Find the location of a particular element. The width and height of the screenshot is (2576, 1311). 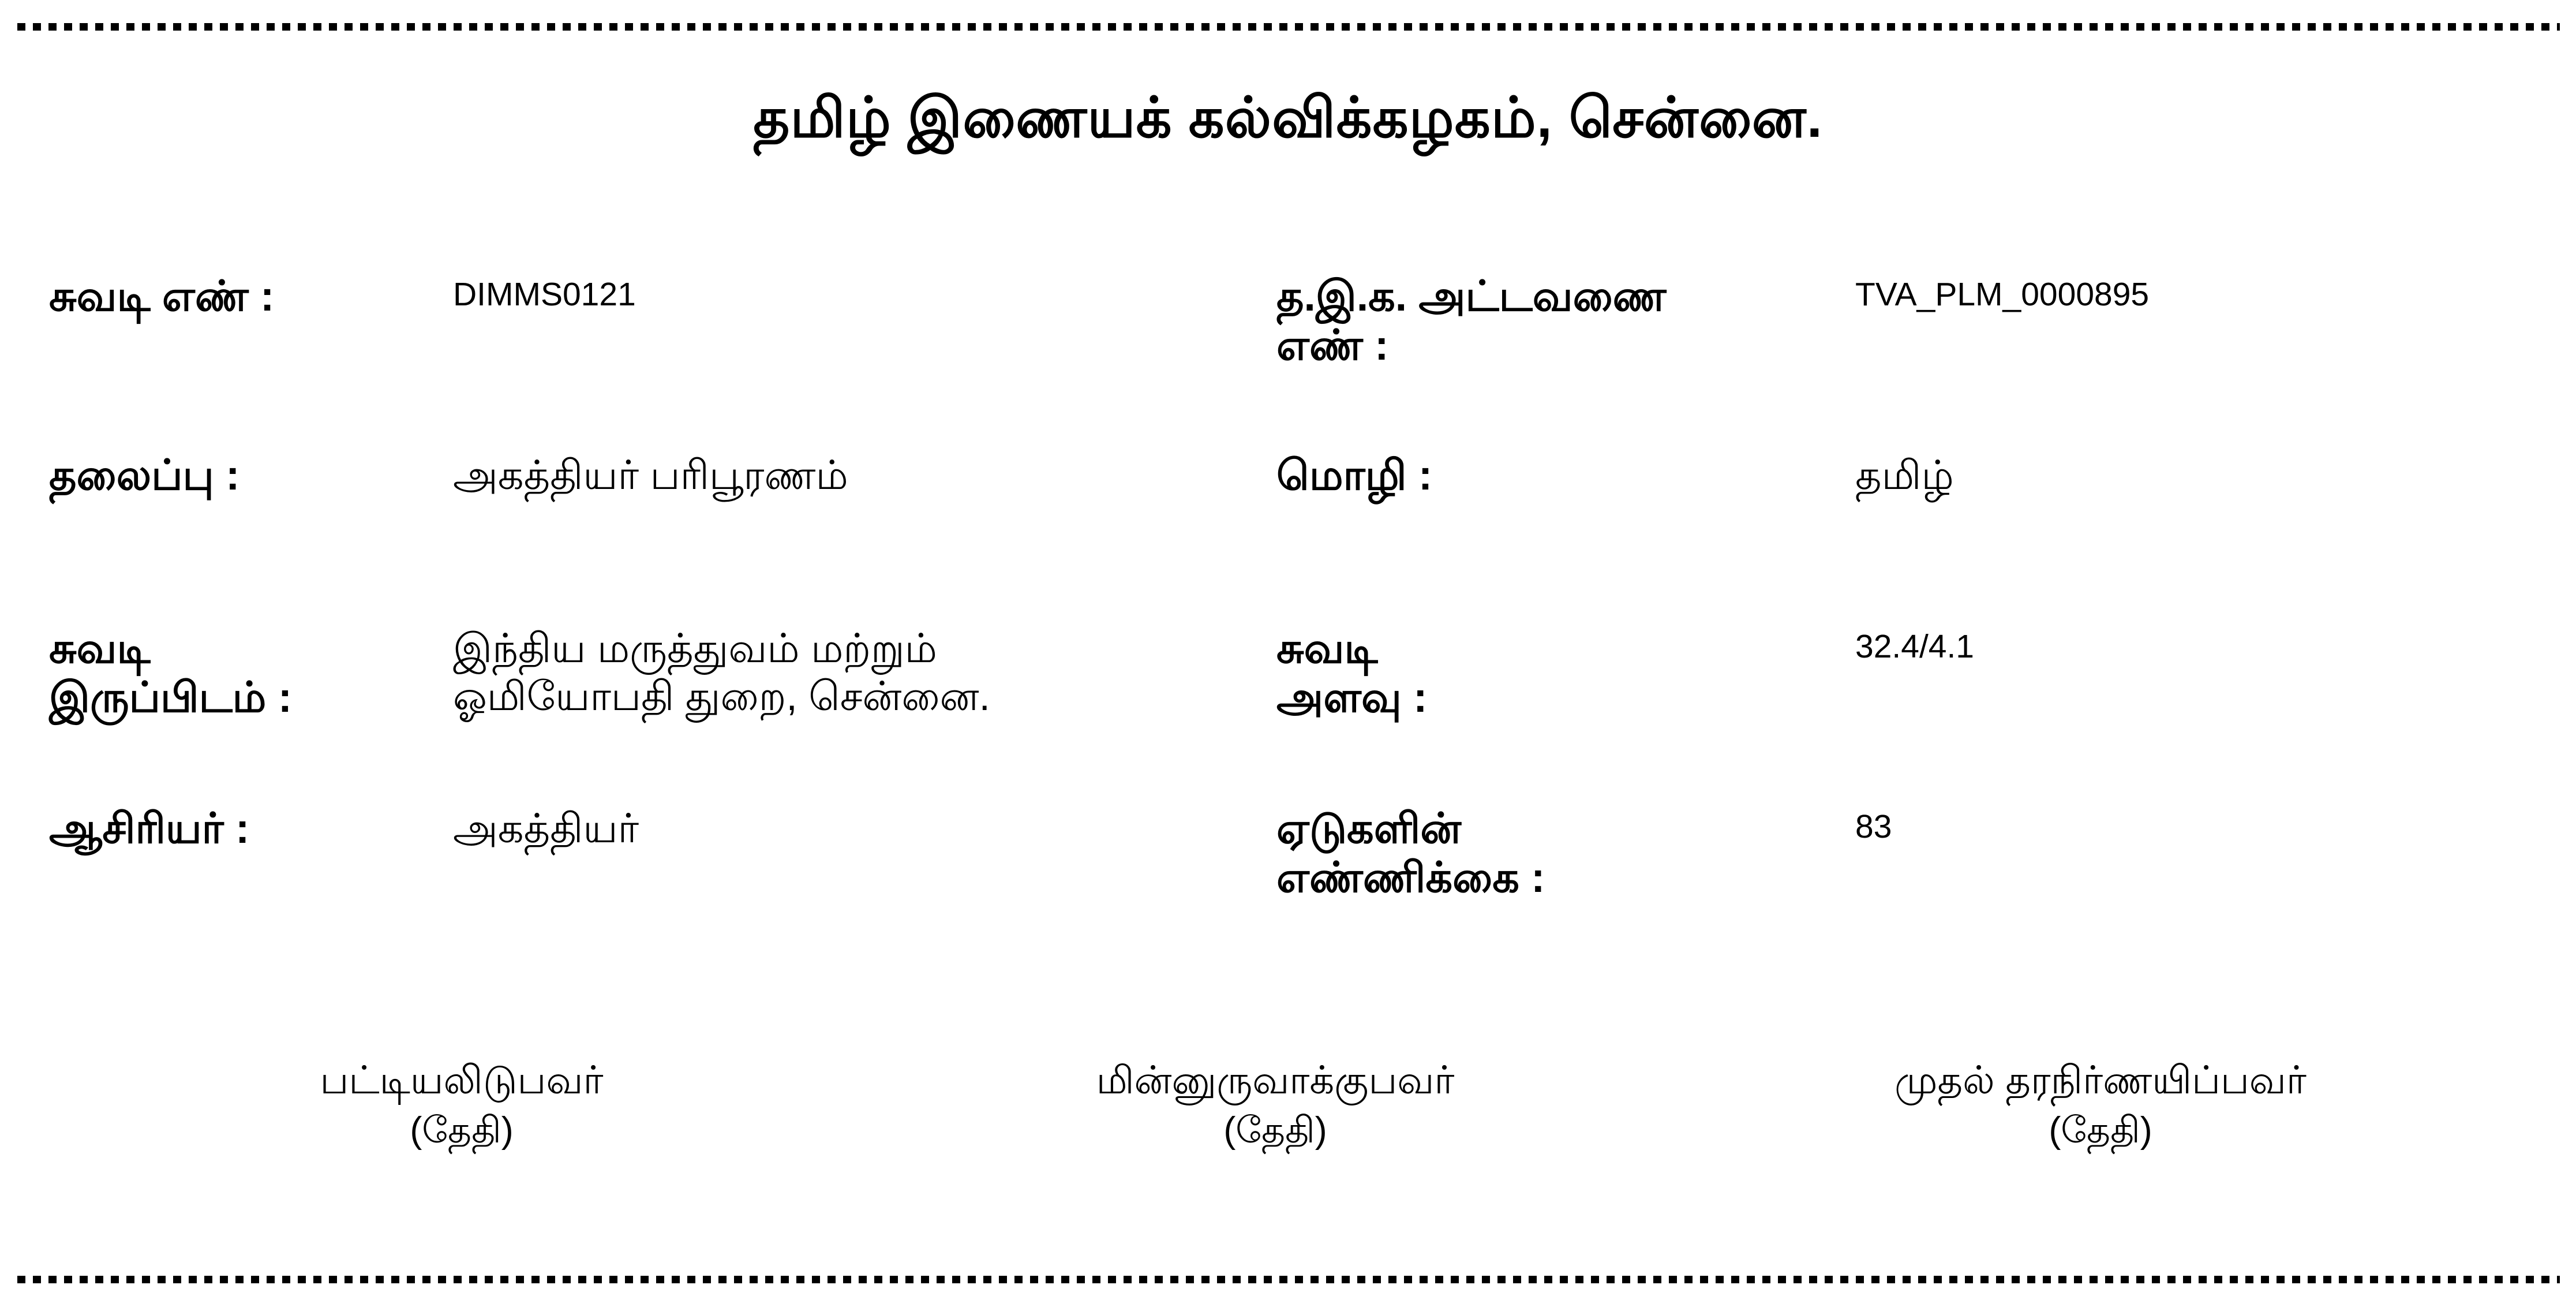

title-field-value: அகத்தியர் பரிபூரணம் is located at coordinates (650, 475).